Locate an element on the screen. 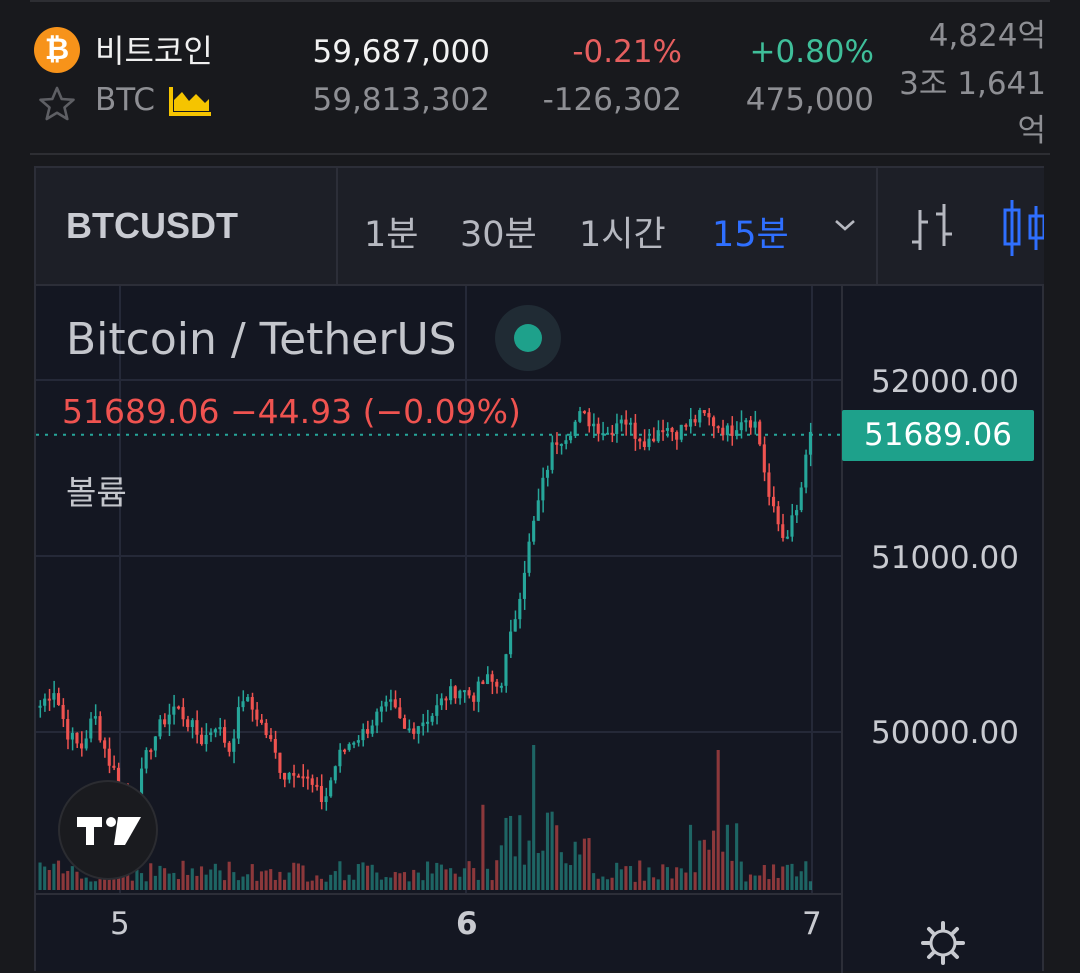 This screenshot has width=1080, height=973. chevron-down-icon is located at coordinates (845, 225).